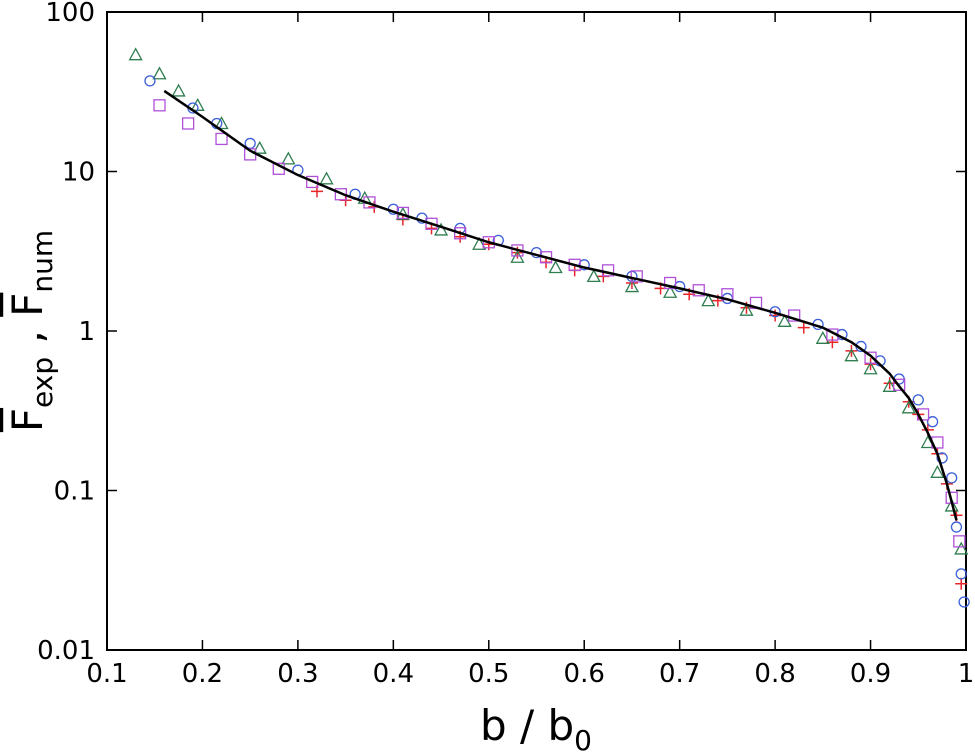  What do you see at coordinates (297, 674) in the screenshot?
I see `x-tick-label: 0.3` at bounding box center [297, 674].